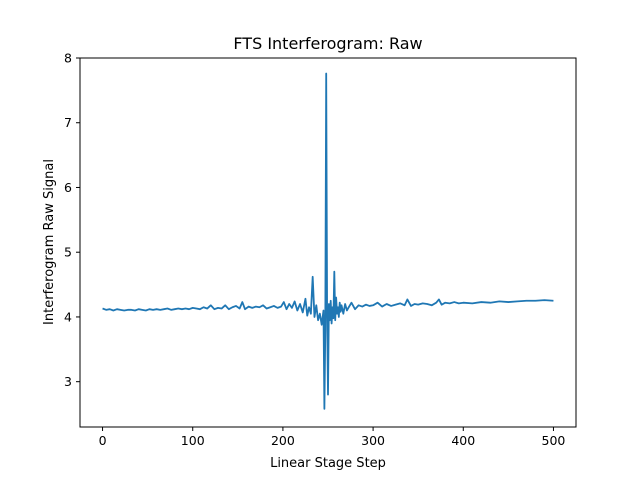 The width and height of the screenshot is (640, 480). I want to click on x-tick-label-4: 400, so click(463, 440).